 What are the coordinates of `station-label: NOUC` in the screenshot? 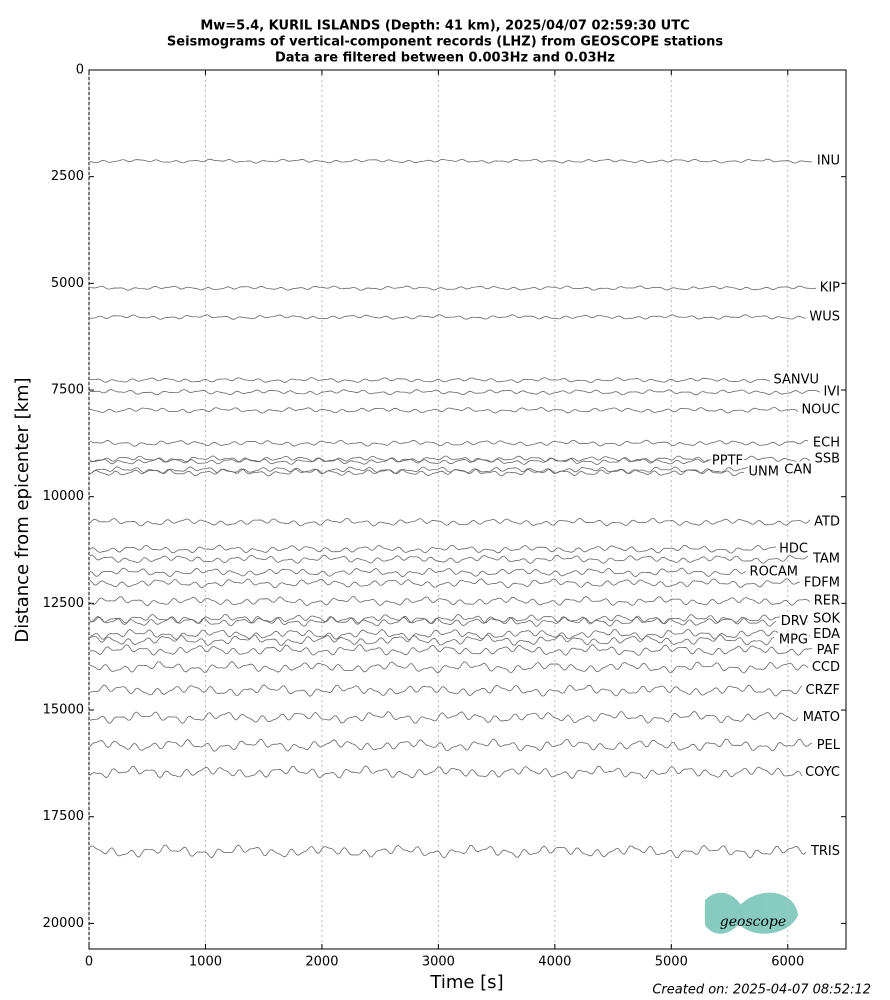 It's located at (820, 410).